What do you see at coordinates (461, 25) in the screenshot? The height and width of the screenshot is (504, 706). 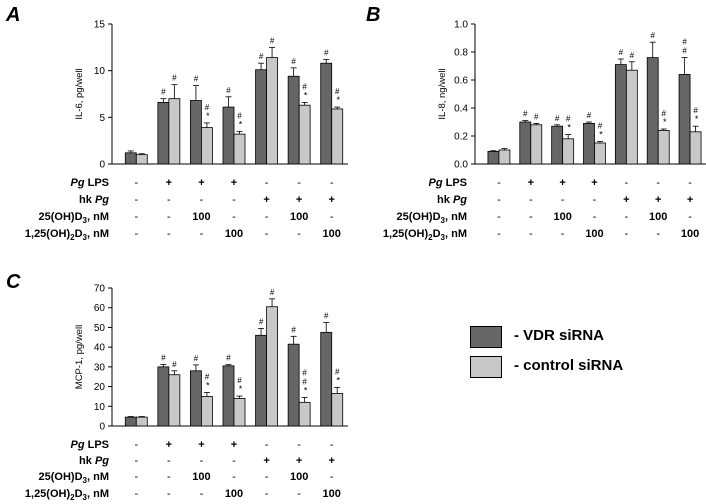 I see `y-tick-label: 1.0` at bounding box center [461, 25].